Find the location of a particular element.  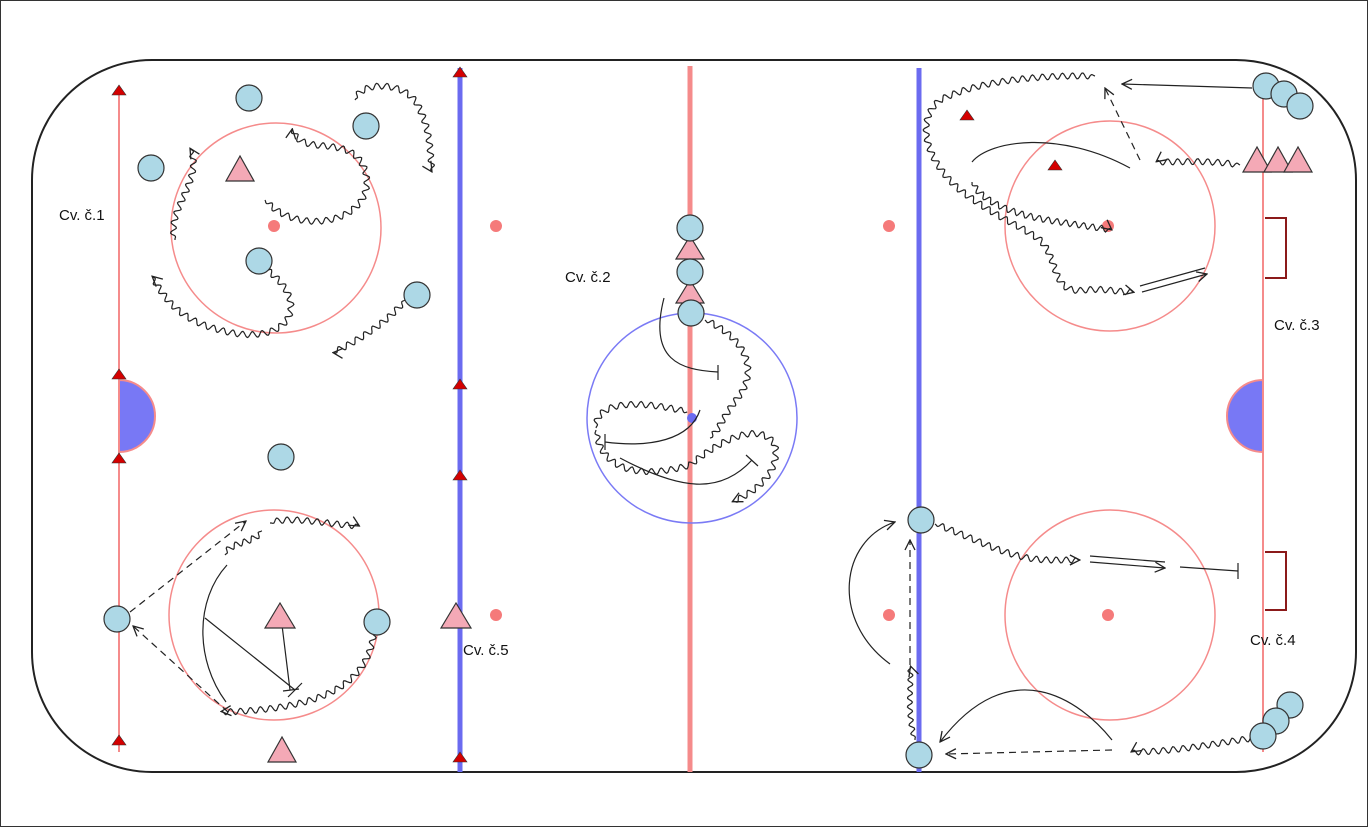

goal-crease-left is located at coordinates (137, 416).